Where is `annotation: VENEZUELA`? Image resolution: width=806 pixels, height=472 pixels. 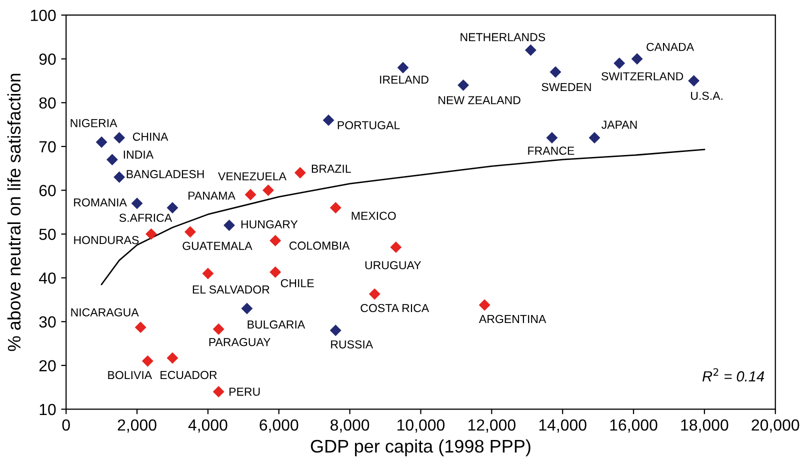
annotation: VENEZUELA is located at coordinates (252, 176).